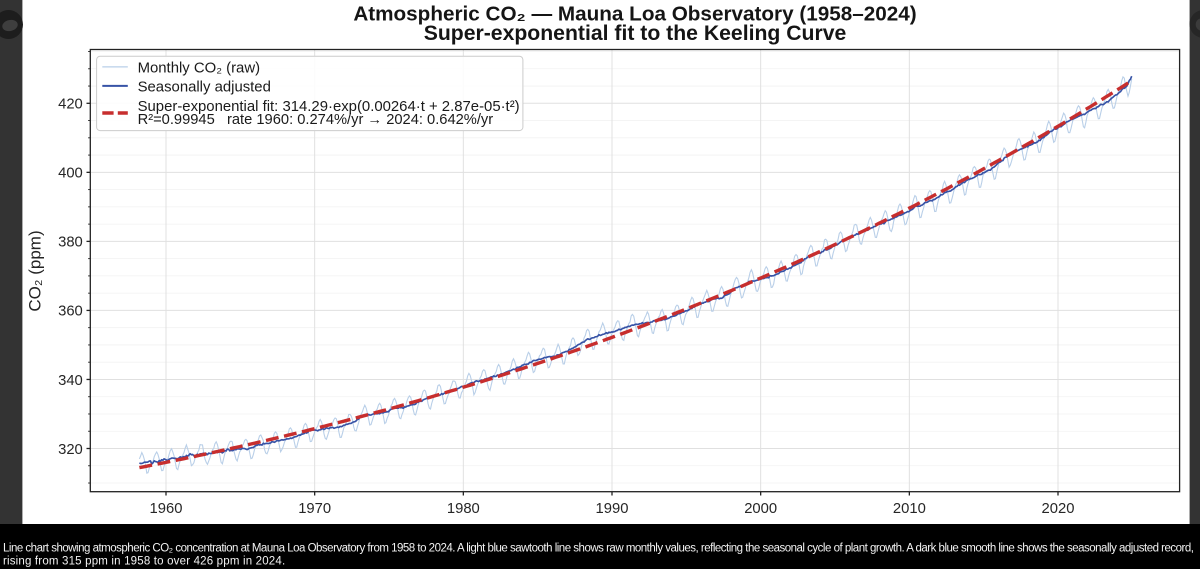 Image resolution: width=1200 pixels, height=569 pixels. Describe the element at coordinates (199, 69) in the screenshot. I see `svg-text: Monthly CO₂ (raw)` at that location.